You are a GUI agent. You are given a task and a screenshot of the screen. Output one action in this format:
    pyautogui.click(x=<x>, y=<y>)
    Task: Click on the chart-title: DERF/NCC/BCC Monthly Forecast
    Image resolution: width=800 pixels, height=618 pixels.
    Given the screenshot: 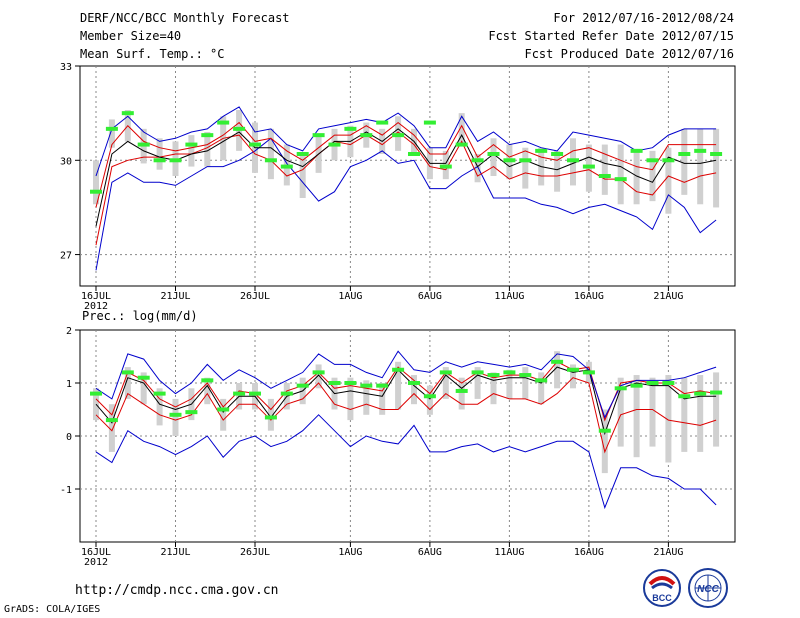 What is the action you would take?
    pyautogui.click(x=185, y=18)
    